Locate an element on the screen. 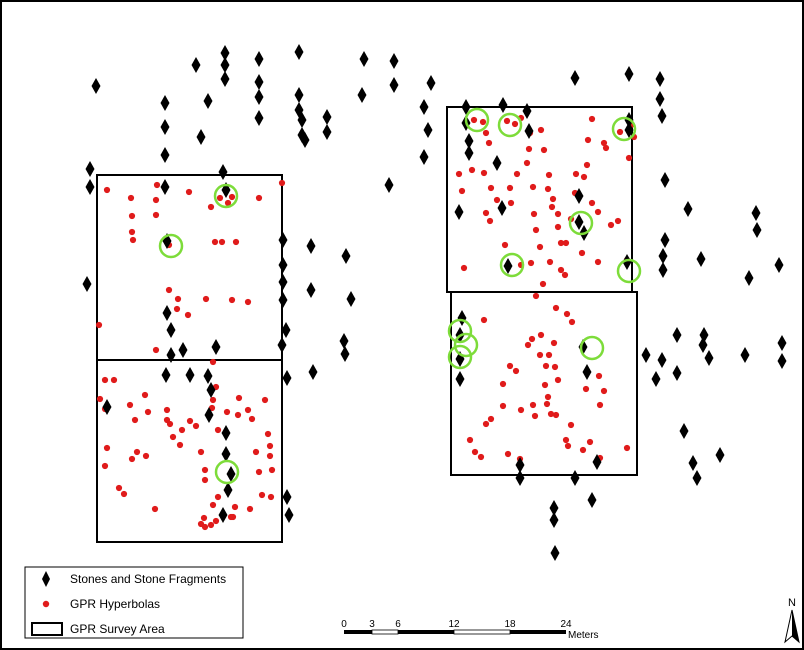 The image size is (804, 650). legend-hyperbola-symbol is located at coordinates (46, 604).